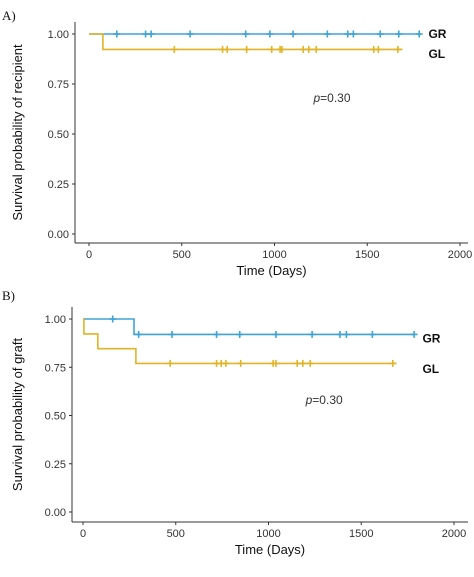  What do you see at coordinates (249, 327) in the screenshot?
I see `series-line-gr` at bounding box center [249, 327].